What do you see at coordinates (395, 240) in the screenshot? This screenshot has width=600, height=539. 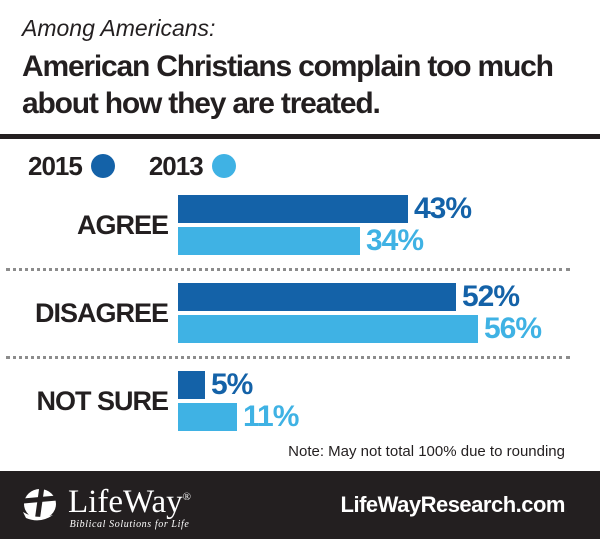 I see `value-label: 34%` at bounding box center [395, 240].